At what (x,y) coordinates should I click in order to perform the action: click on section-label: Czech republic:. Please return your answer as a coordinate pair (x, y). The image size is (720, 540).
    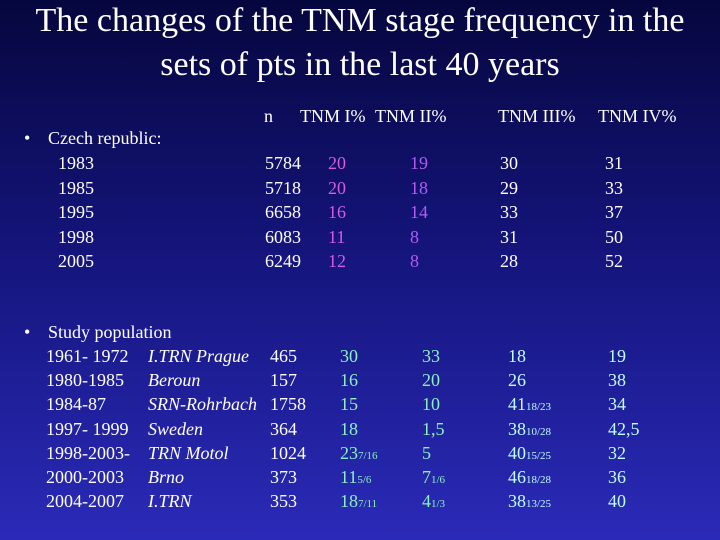
    Looking at the image, I should click on (105, 138).